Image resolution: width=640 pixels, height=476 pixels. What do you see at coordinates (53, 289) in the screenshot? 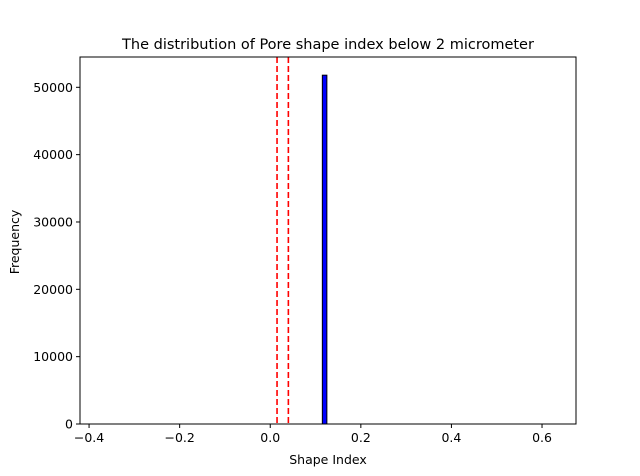
I see `y-tick-label: 20000` at bounding box center [53, 289].